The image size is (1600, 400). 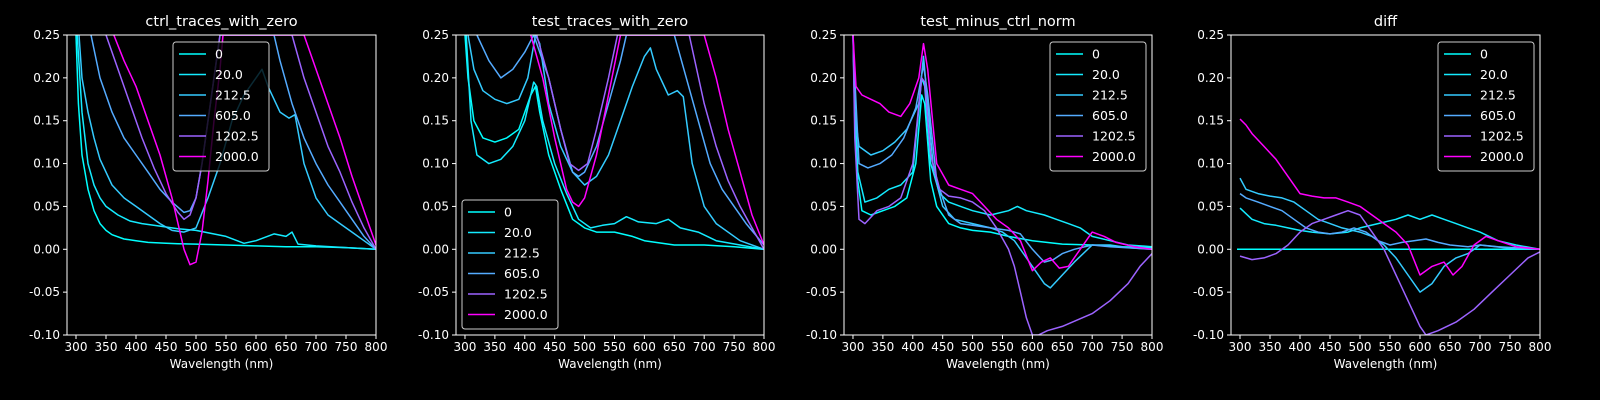 What do you see at coordinates (997, 22) in the screenshot?
I see `chart-title: test_minus_ctrl_norm` at bounding box center [997, 22].